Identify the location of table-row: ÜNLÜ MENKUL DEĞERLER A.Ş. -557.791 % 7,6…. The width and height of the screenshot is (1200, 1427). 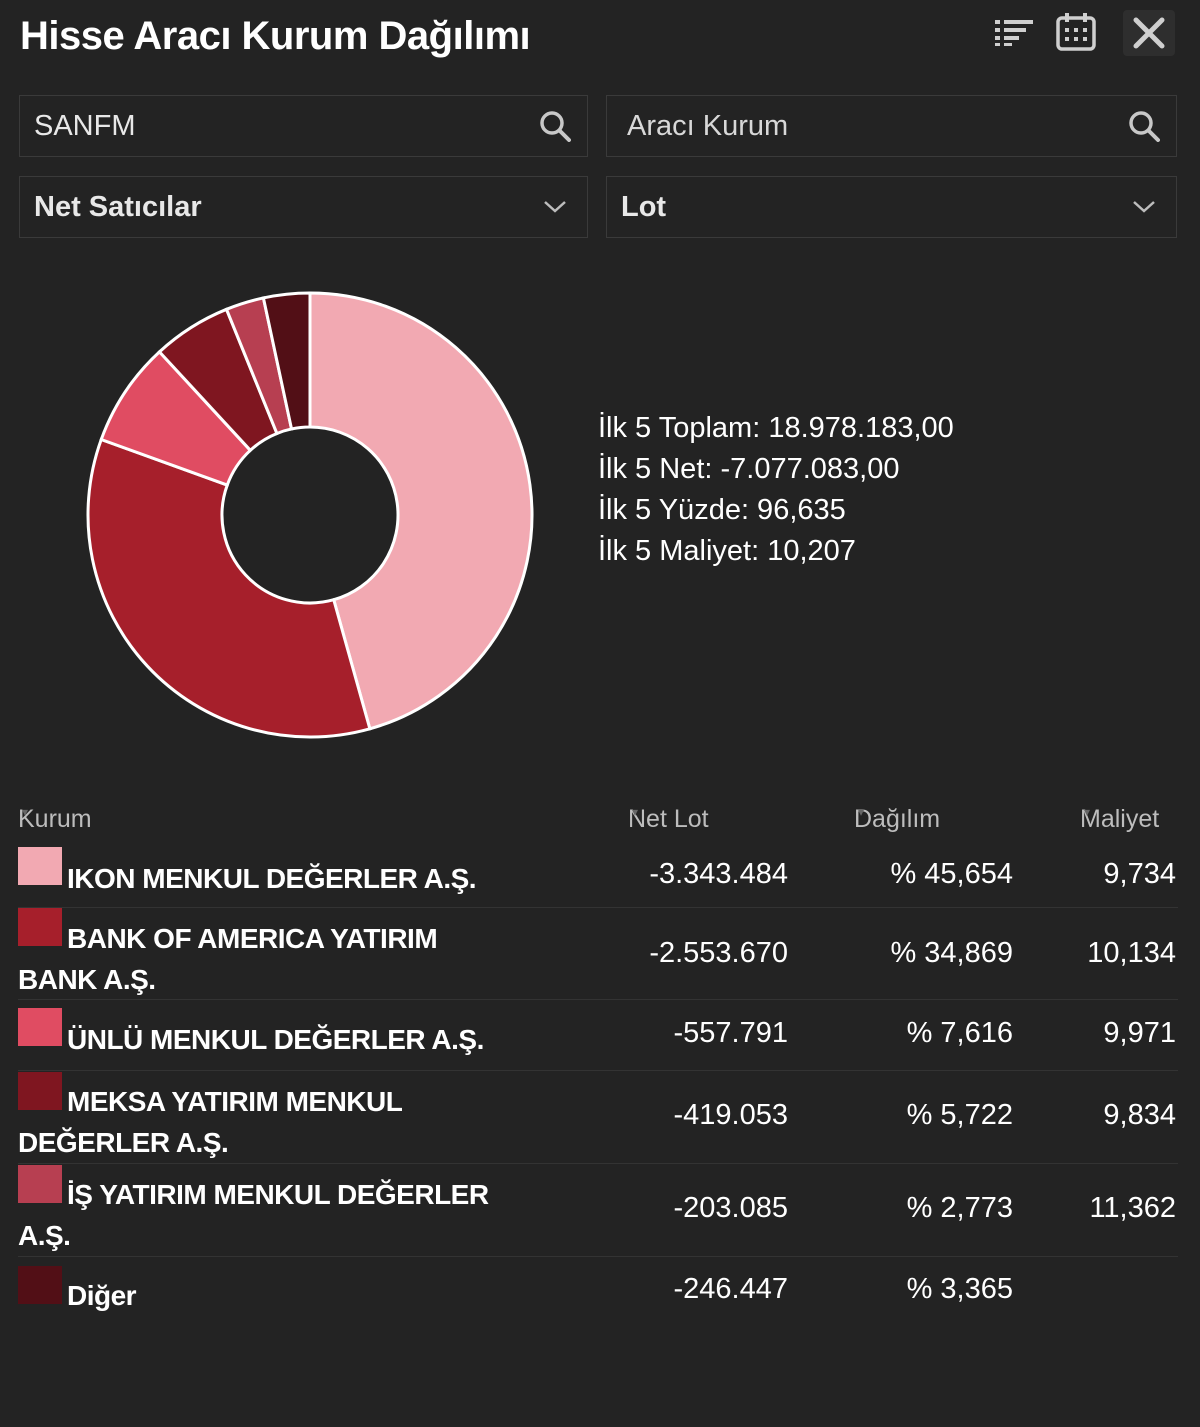
(598, 1035).